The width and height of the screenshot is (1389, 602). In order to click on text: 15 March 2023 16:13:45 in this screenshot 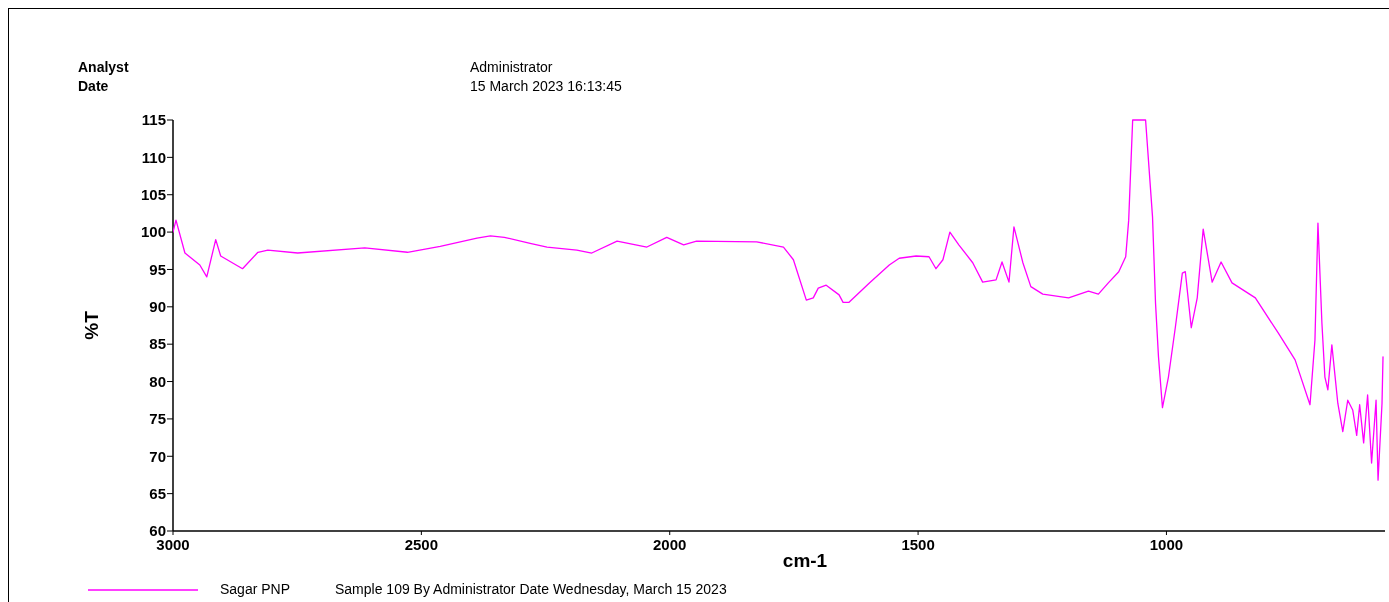, I will do `click(546, 86)`.